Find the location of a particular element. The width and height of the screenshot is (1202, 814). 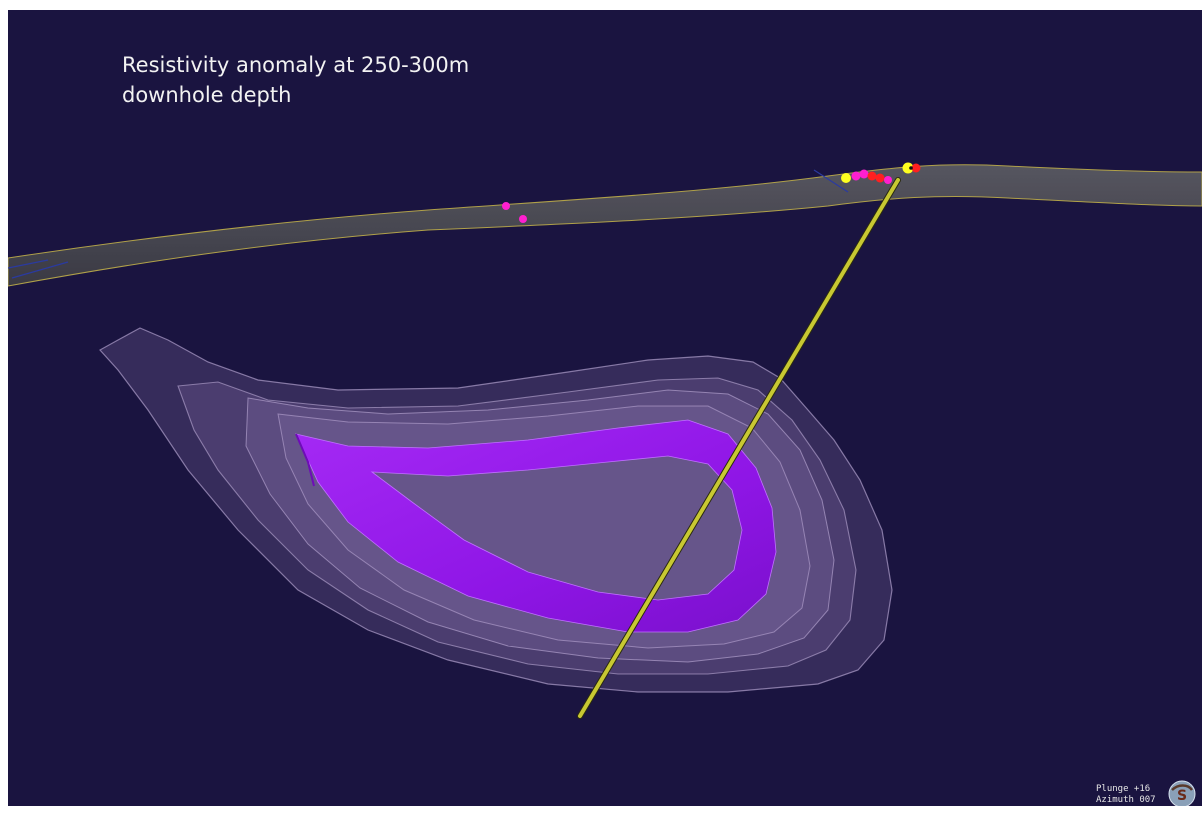

sample-markers is located at coordinates (711, 192).